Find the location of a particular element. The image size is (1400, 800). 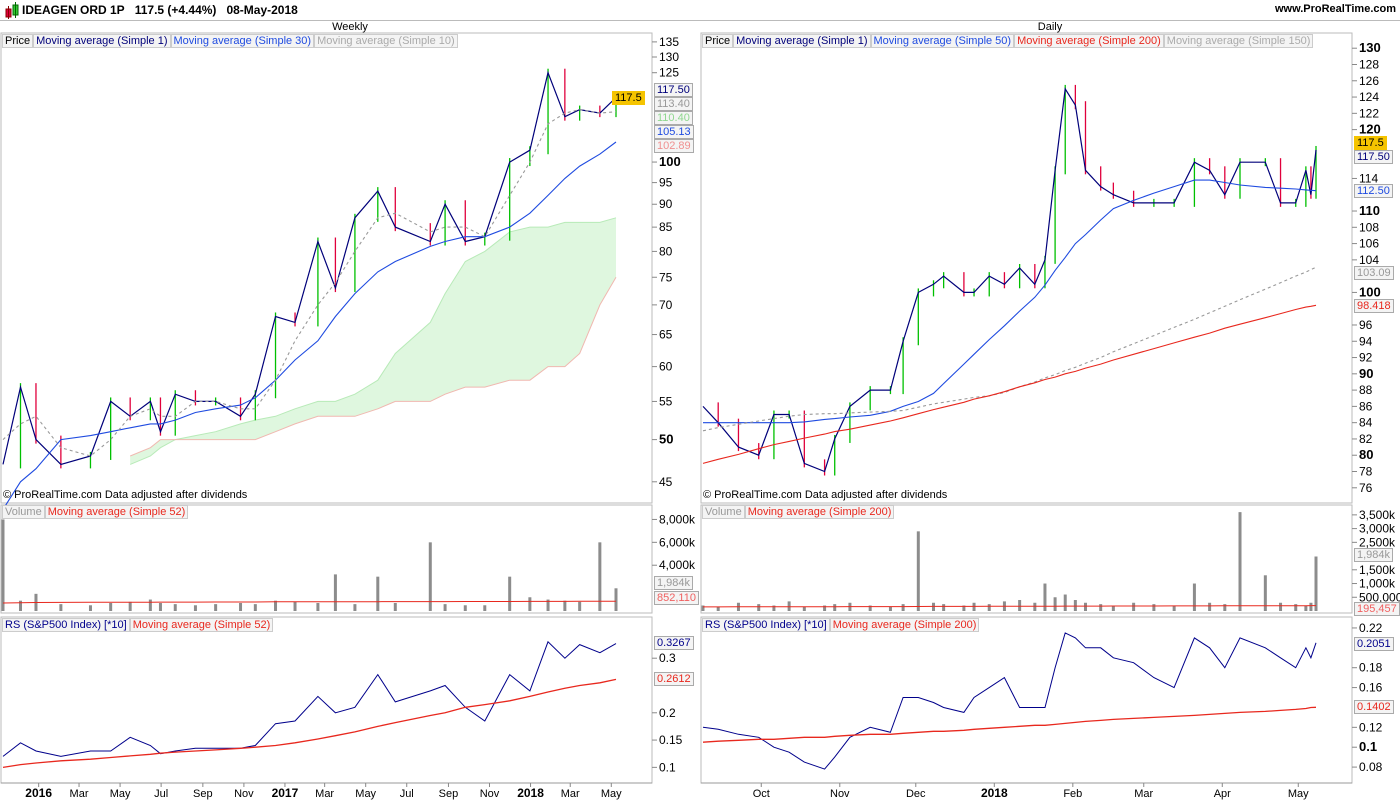

x-tick-label: Feb is located at coordinates (1072, 794).